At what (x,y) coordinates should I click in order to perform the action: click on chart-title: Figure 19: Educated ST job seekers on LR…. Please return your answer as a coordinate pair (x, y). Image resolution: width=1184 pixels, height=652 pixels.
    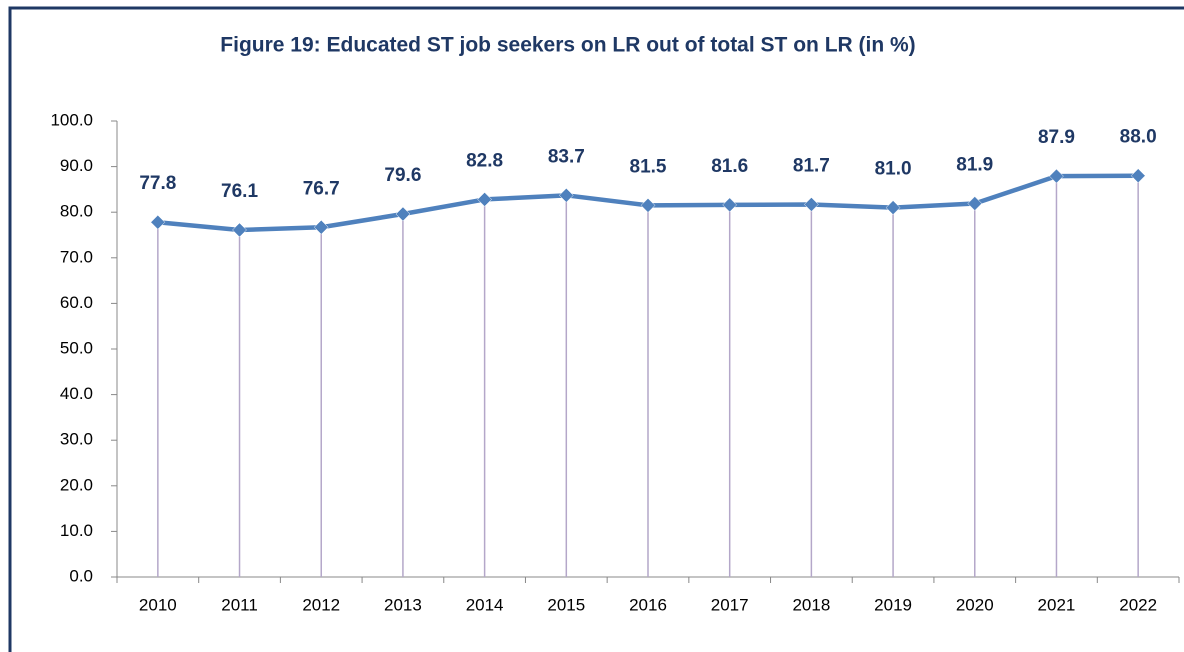
    Looking at the image, I should click on (567, 45).